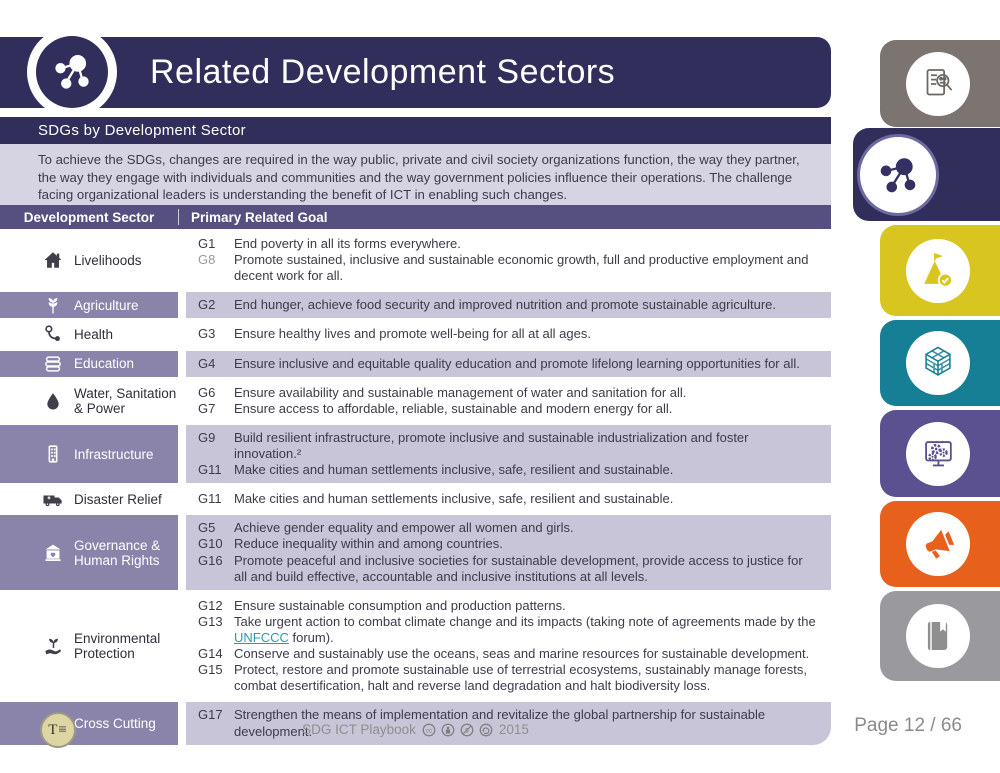 This screenshot has height=773, width=1000. Describe the element at coordinates (207, 305) in the screenshot. I see `goal-id: G2` at that location.